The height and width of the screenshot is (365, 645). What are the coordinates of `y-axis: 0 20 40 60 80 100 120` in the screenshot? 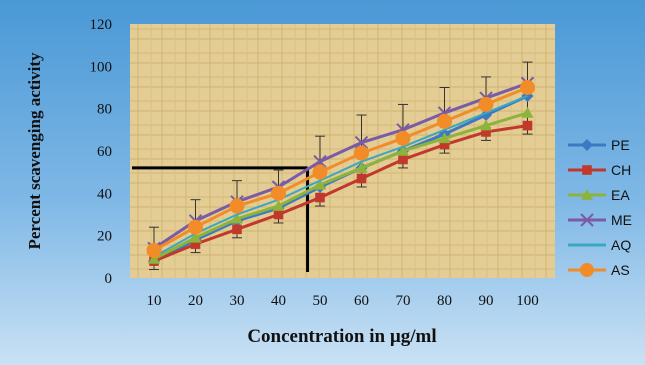 It's located at (101, 152).